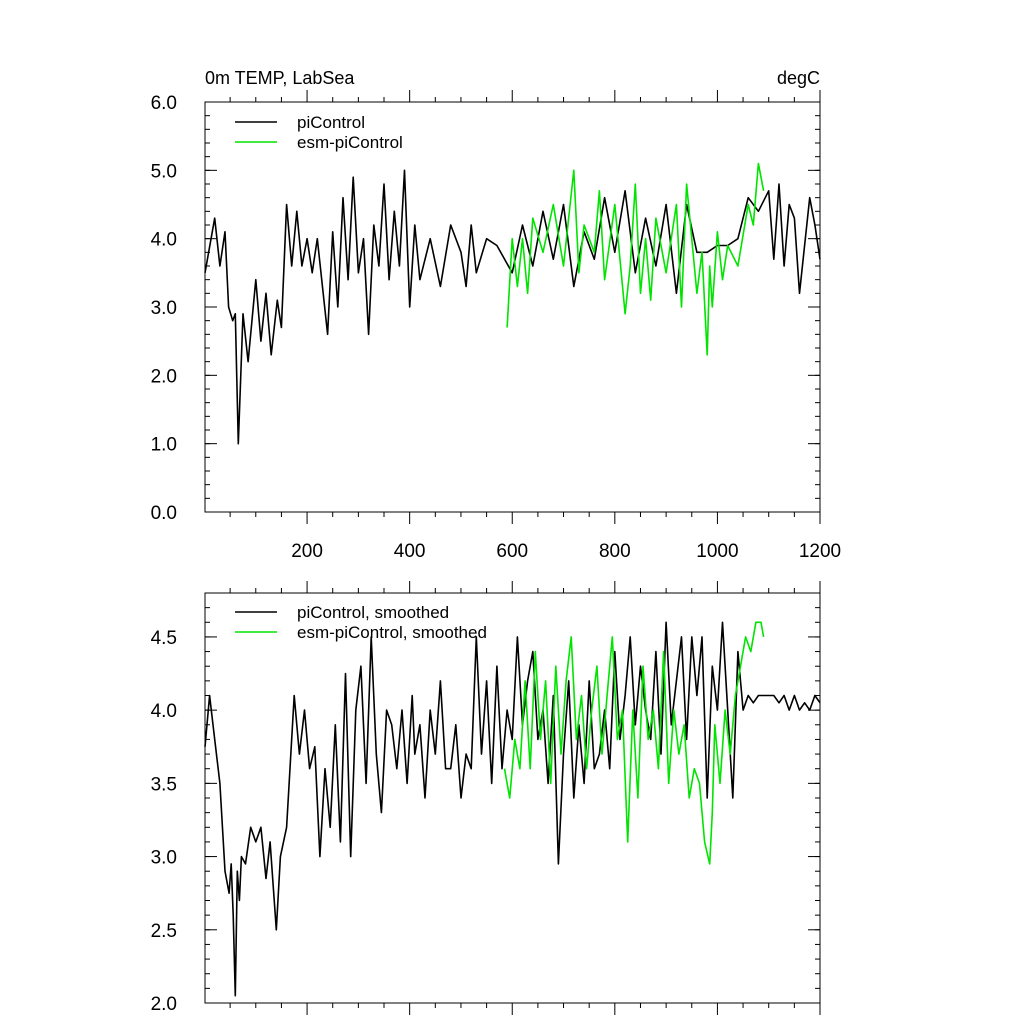 The width and height of the screenshot is (1024, 1024). What do you see at coordinates (410, 551) in the screenshot?
I see `x-tick-label: 400` at bounding box center [410, 551].